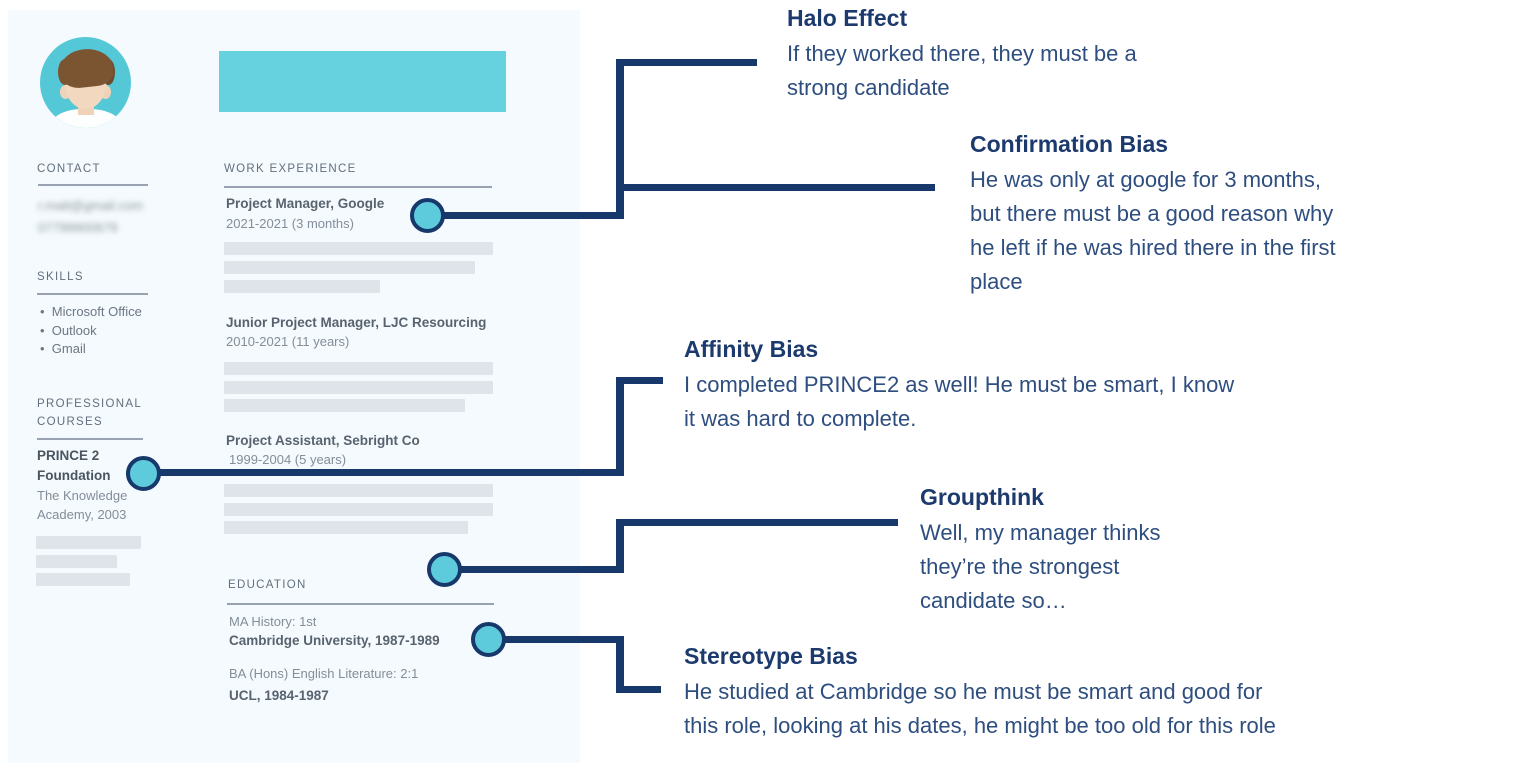 The image size is (1536, 768). What do you see at coordinates (288, 459) in the screenshot?
I see `job-dates: 1999-2004 (5 years)` at bounding box center [288, 459].